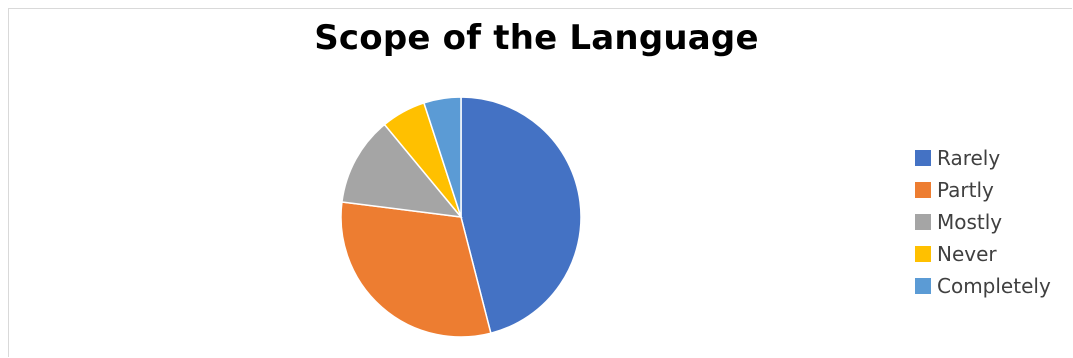  I want to click on legend: Rarely Partly Mostly Never Completely, so click(990, 222).